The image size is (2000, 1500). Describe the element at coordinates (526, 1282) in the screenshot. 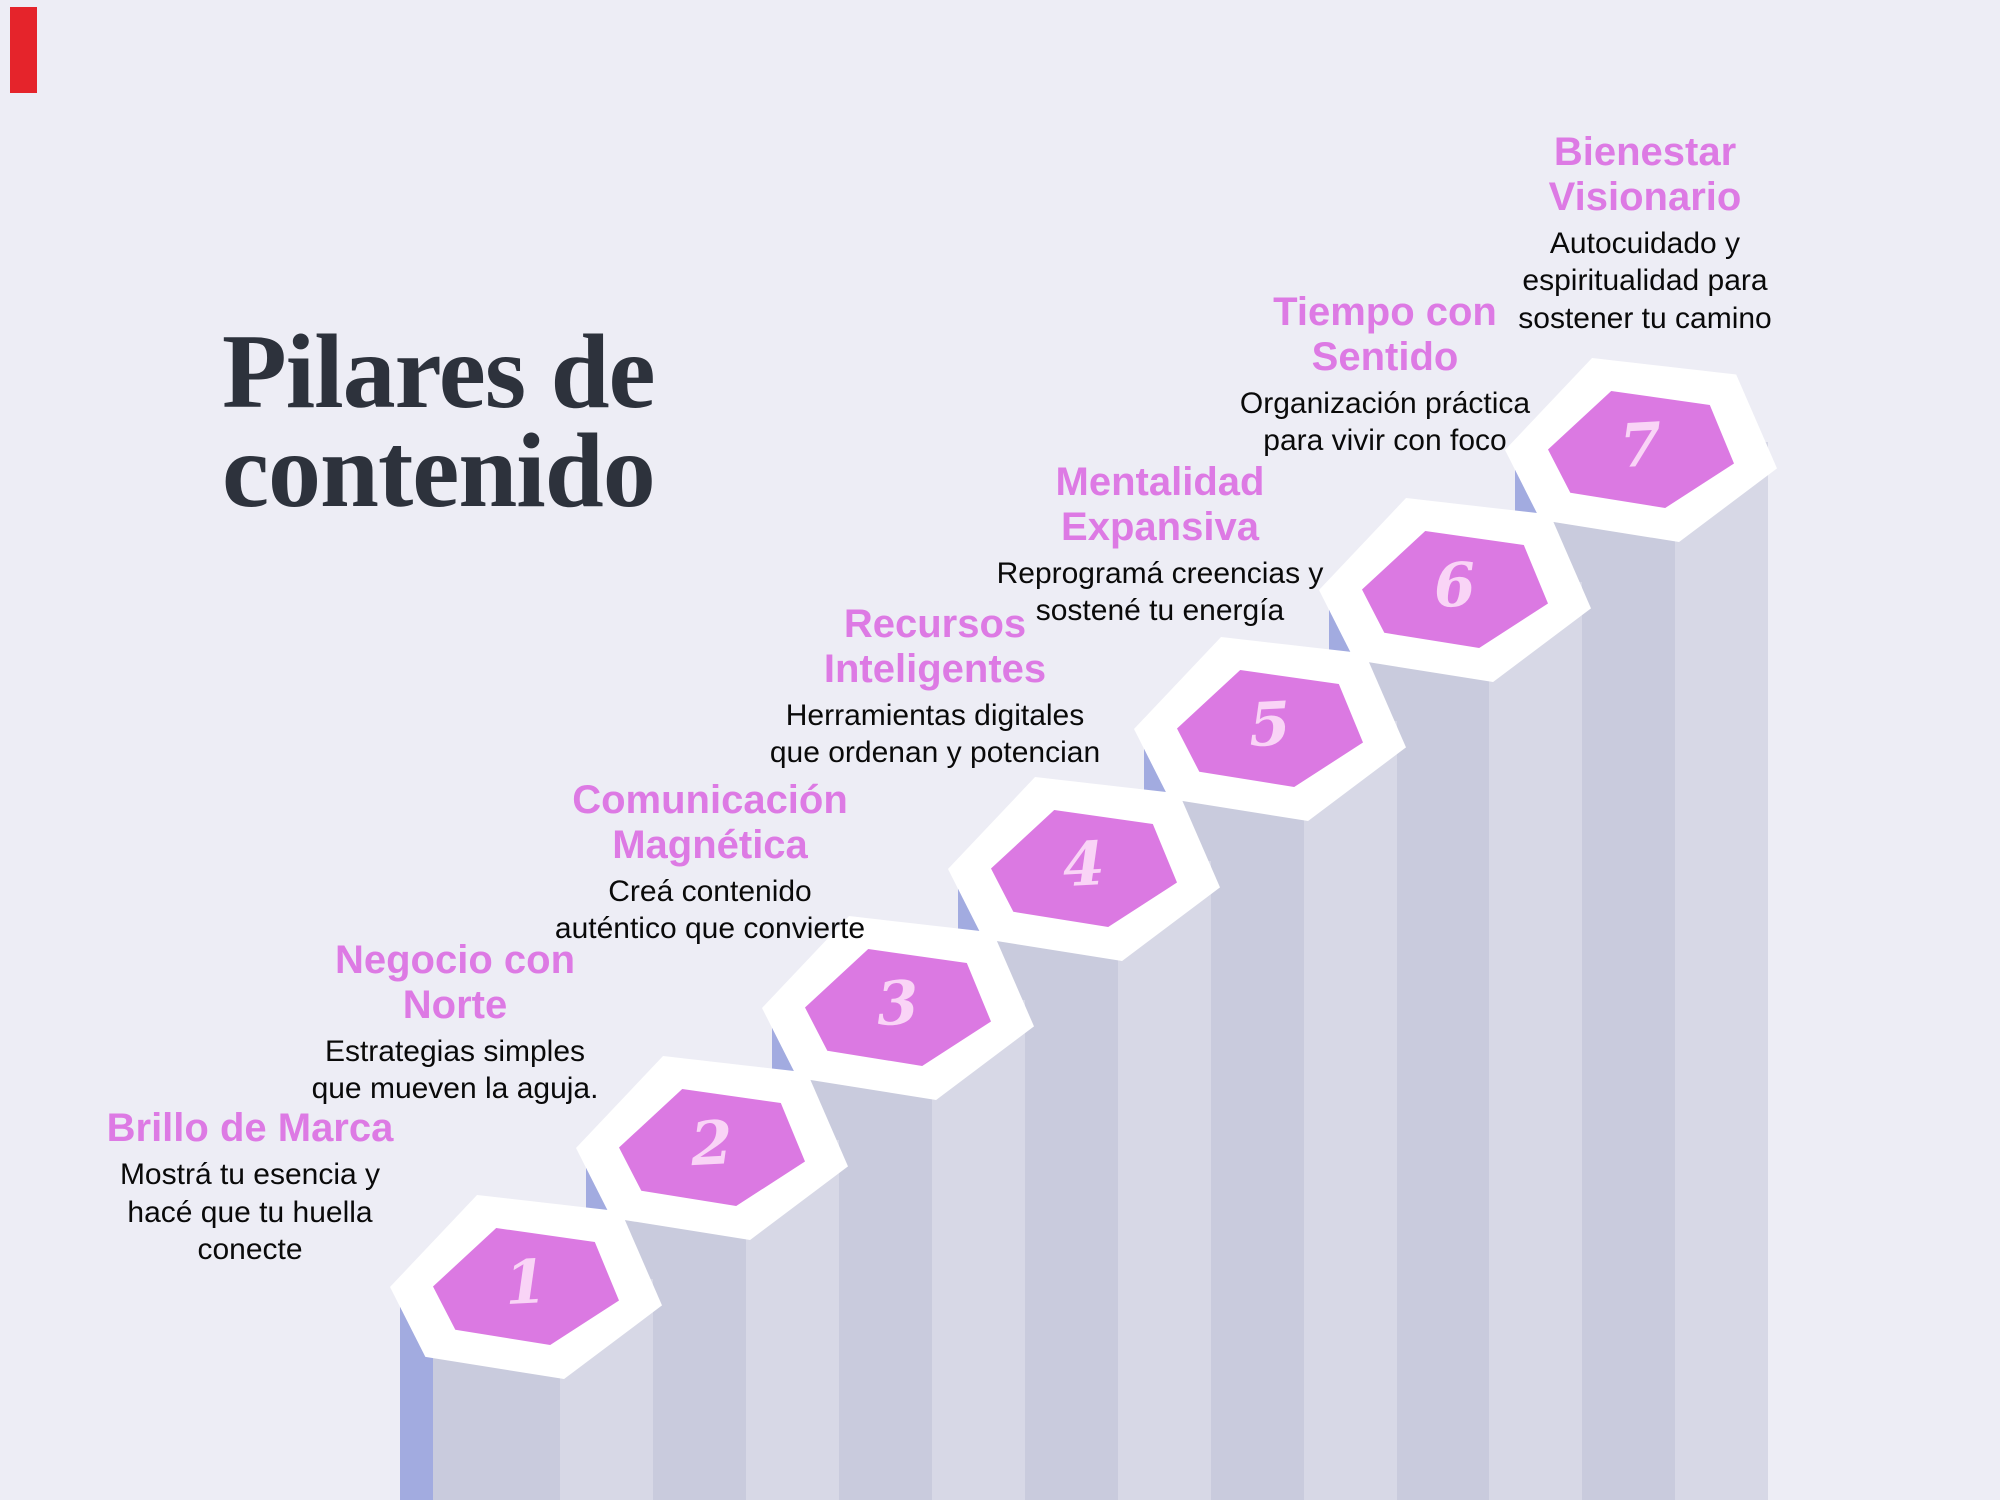

I see `step-1-number: 1` at that location.